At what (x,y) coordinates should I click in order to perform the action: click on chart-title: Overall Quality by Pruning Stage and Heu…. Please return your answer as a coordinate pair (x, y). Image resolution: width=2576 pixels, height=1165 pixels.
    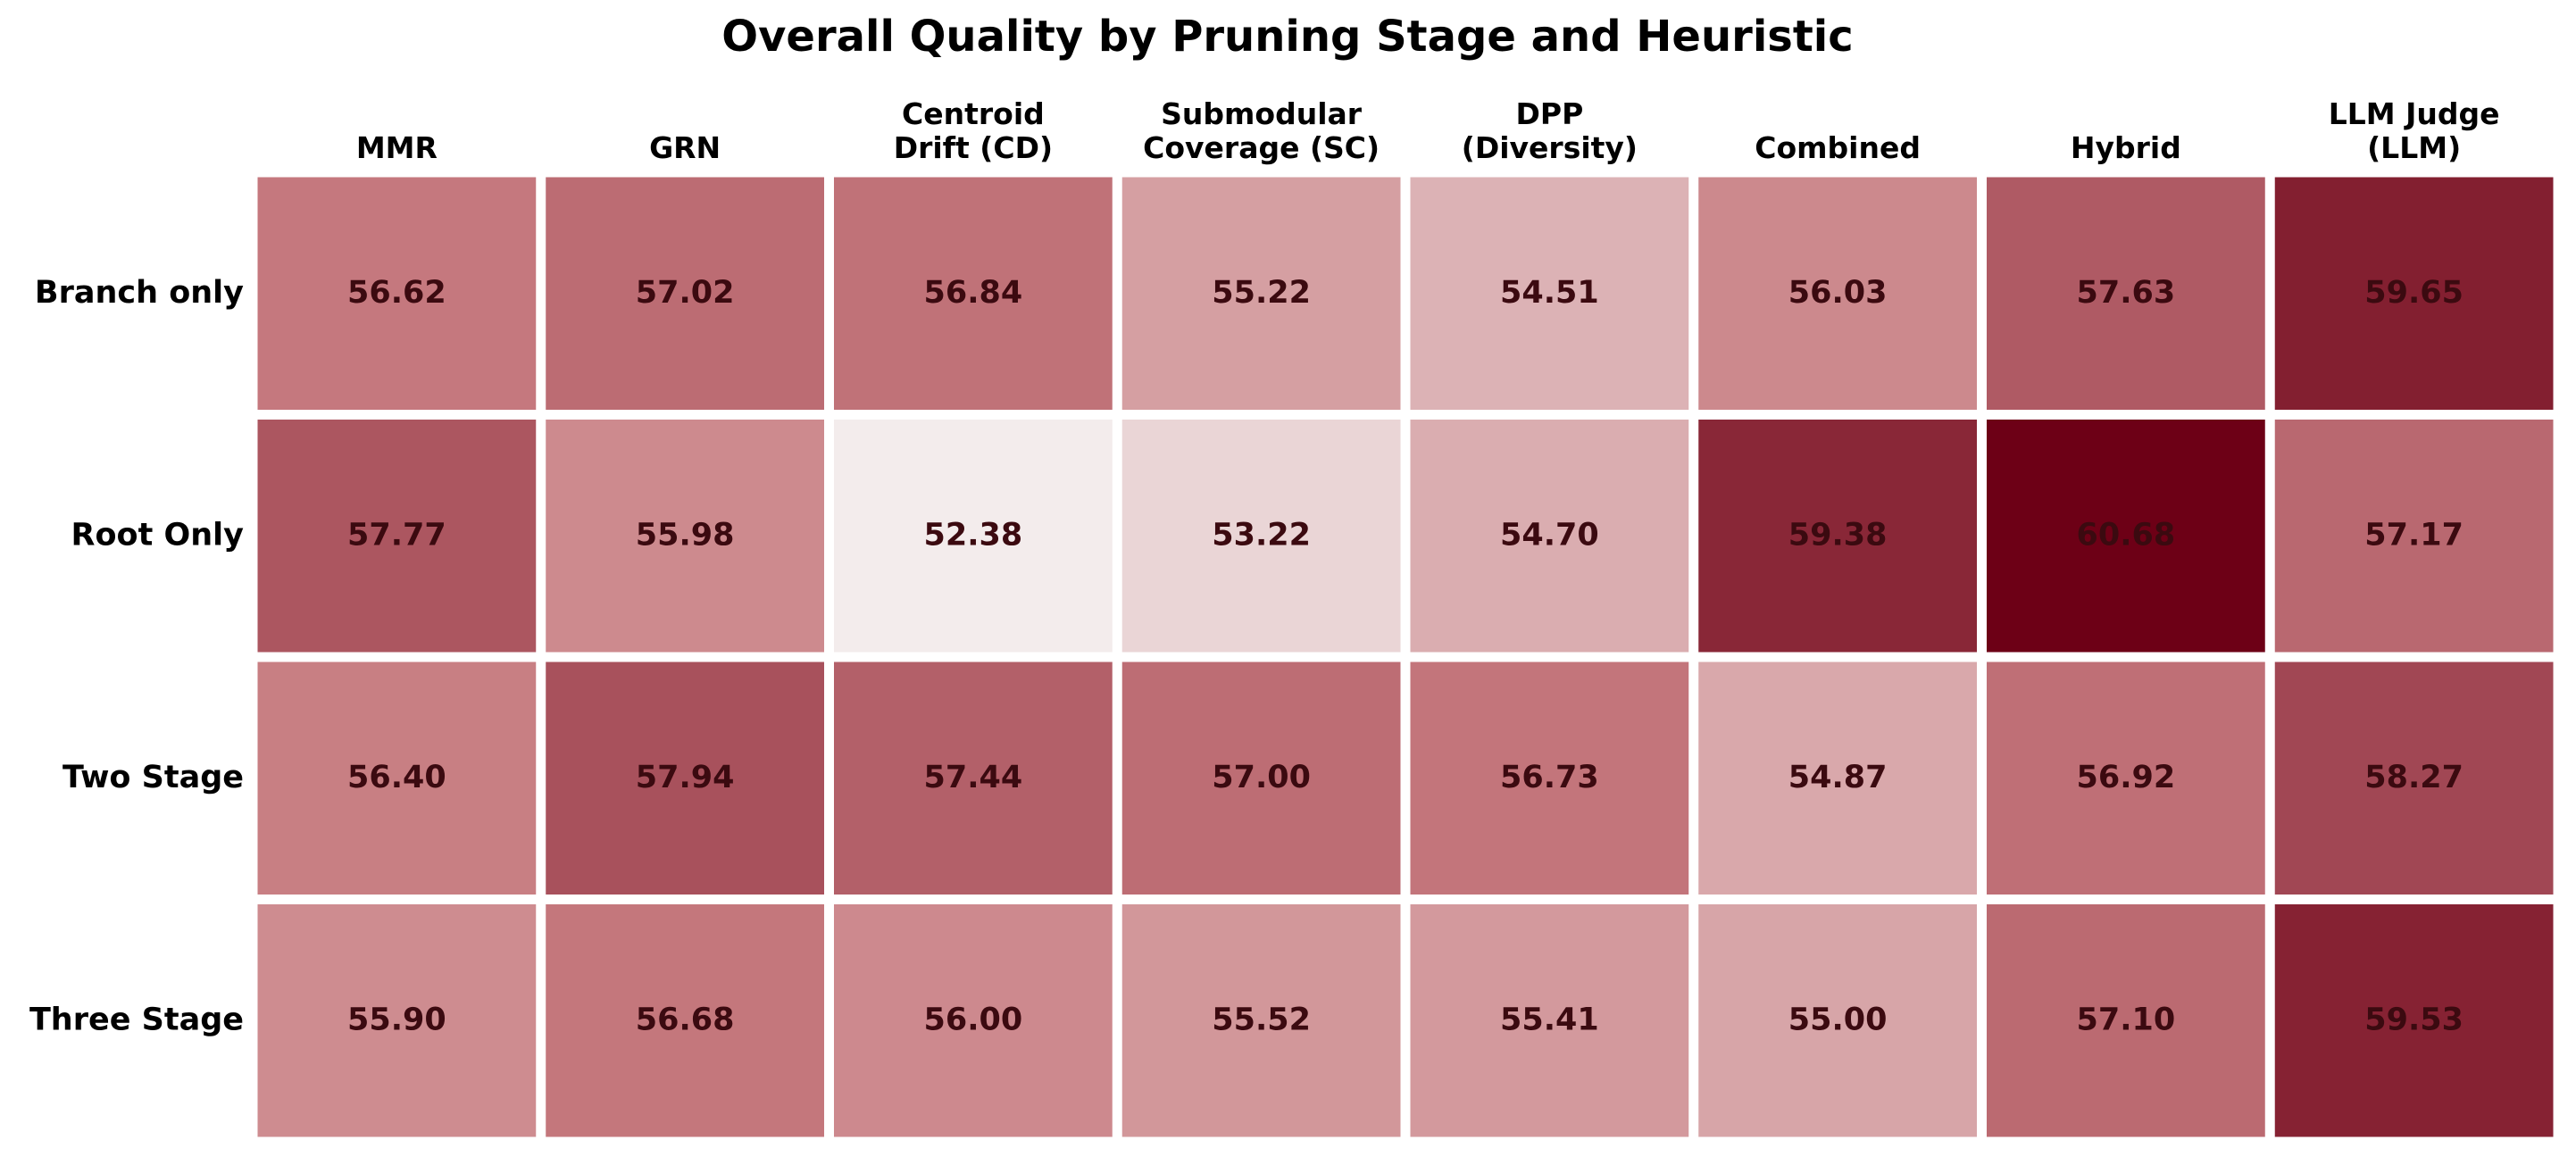
    Looking at the image, I should click on (1287, 37).